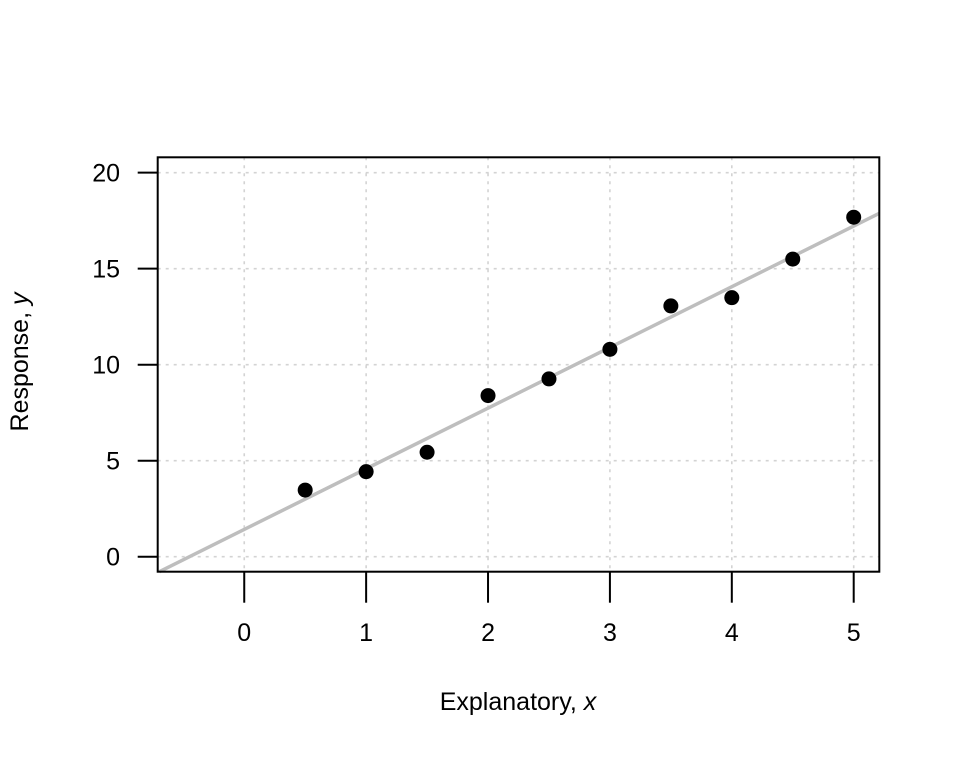 This screenshot has width=960, height=768. What do you see at coordinates (106, 366) in the screenshot?
I see `y-tick-label: 10` at bounding box center [106, 366].